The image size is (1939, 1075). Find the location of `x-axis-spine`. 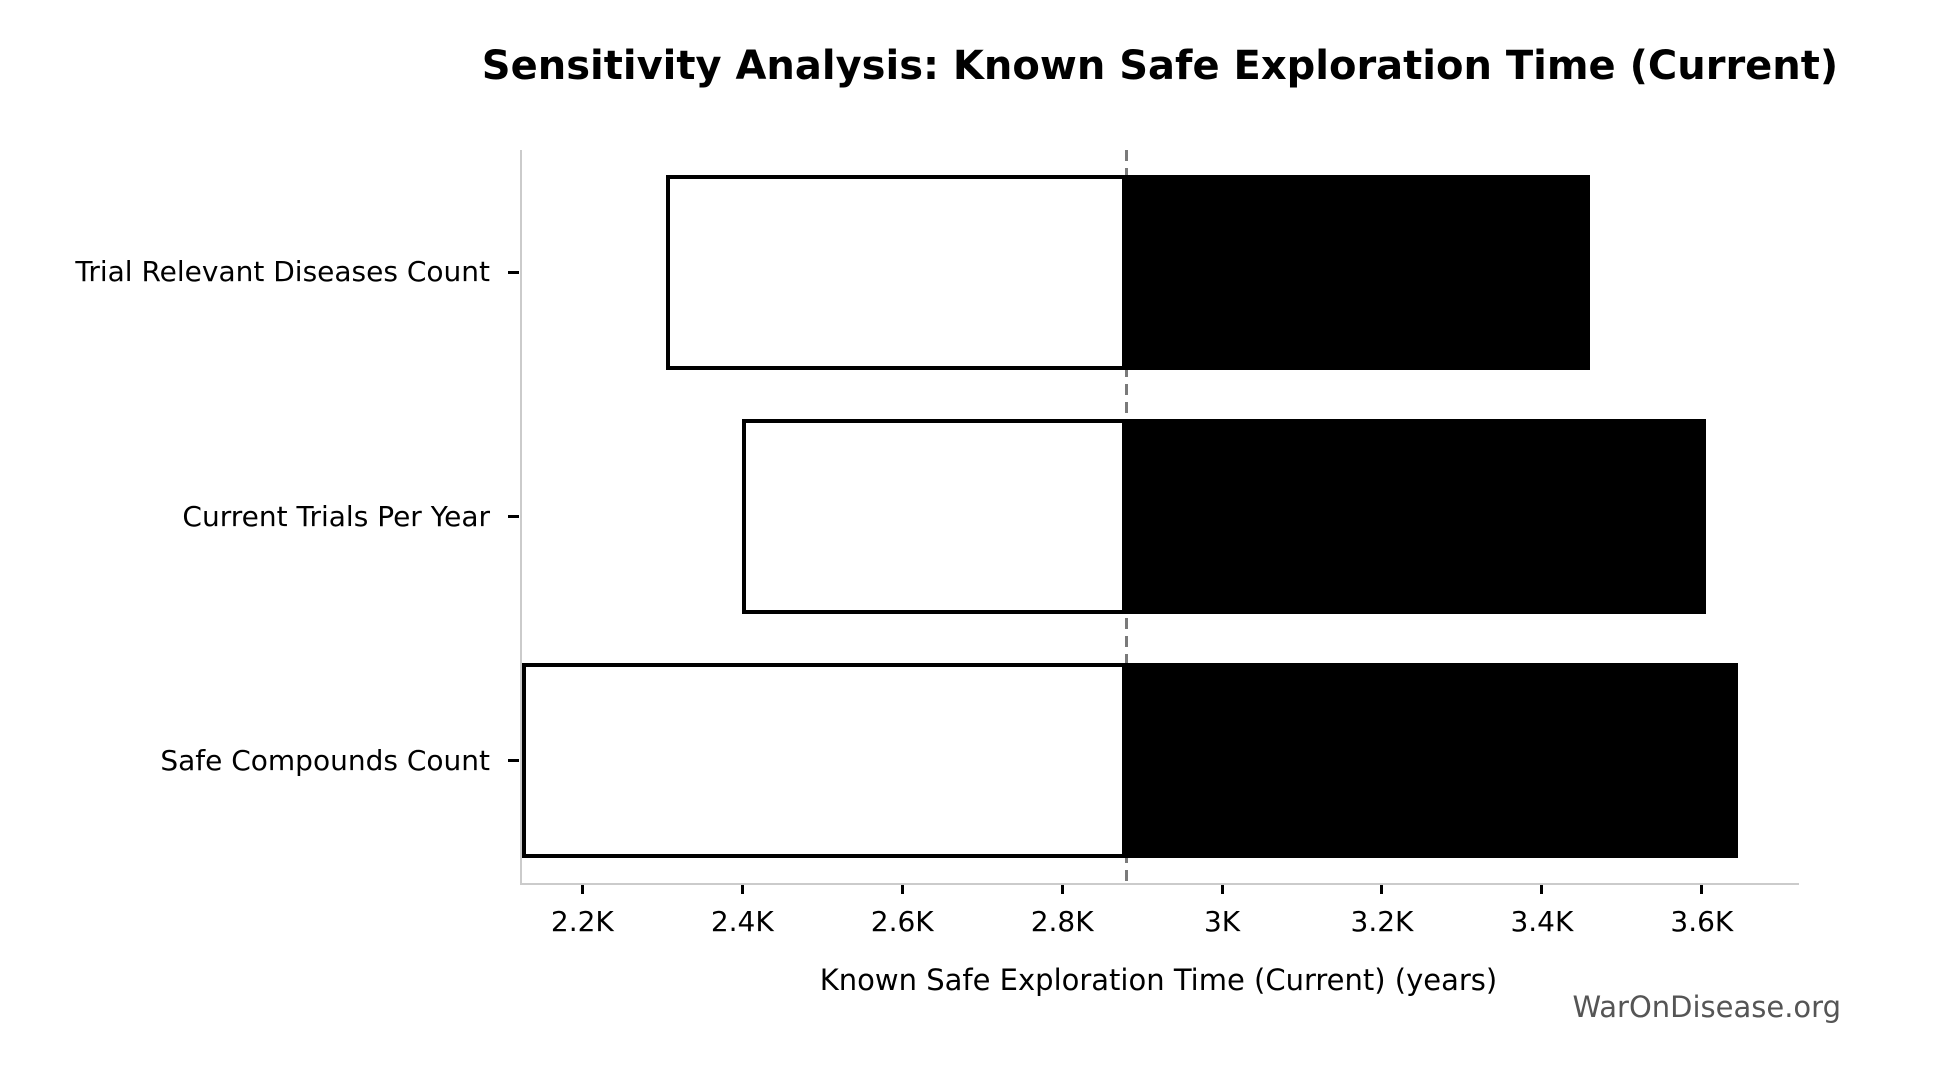

x-axis-spine is located at coordinates (1159, 884).